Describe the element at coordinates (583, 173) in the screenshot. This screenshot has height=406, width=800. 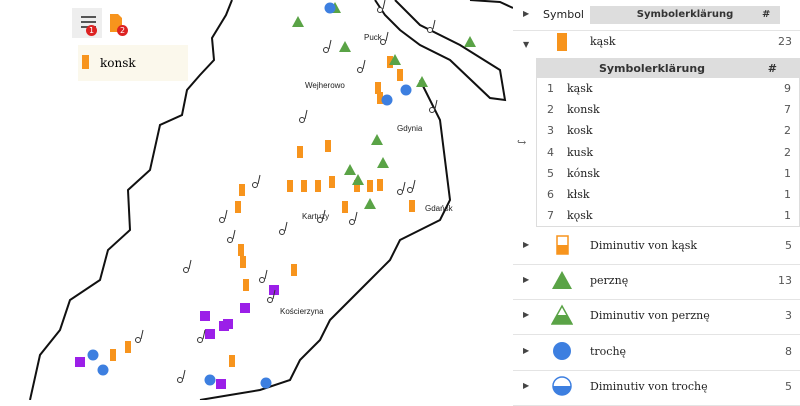
I see `row-name: kónsk` at that location.